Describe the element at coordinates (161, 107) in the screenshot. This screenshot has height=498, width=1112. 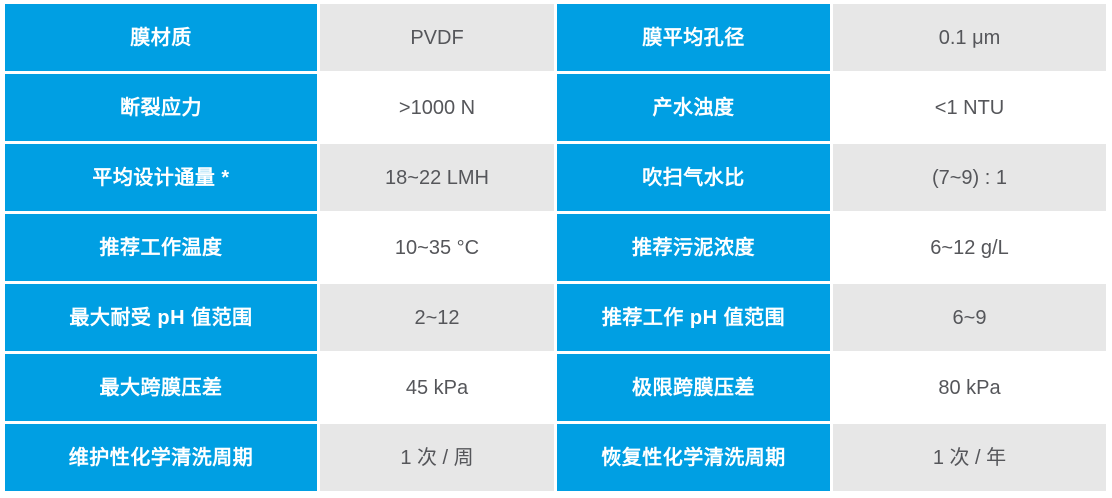
I see `spec-label-cell: 断裂应力` at that location.